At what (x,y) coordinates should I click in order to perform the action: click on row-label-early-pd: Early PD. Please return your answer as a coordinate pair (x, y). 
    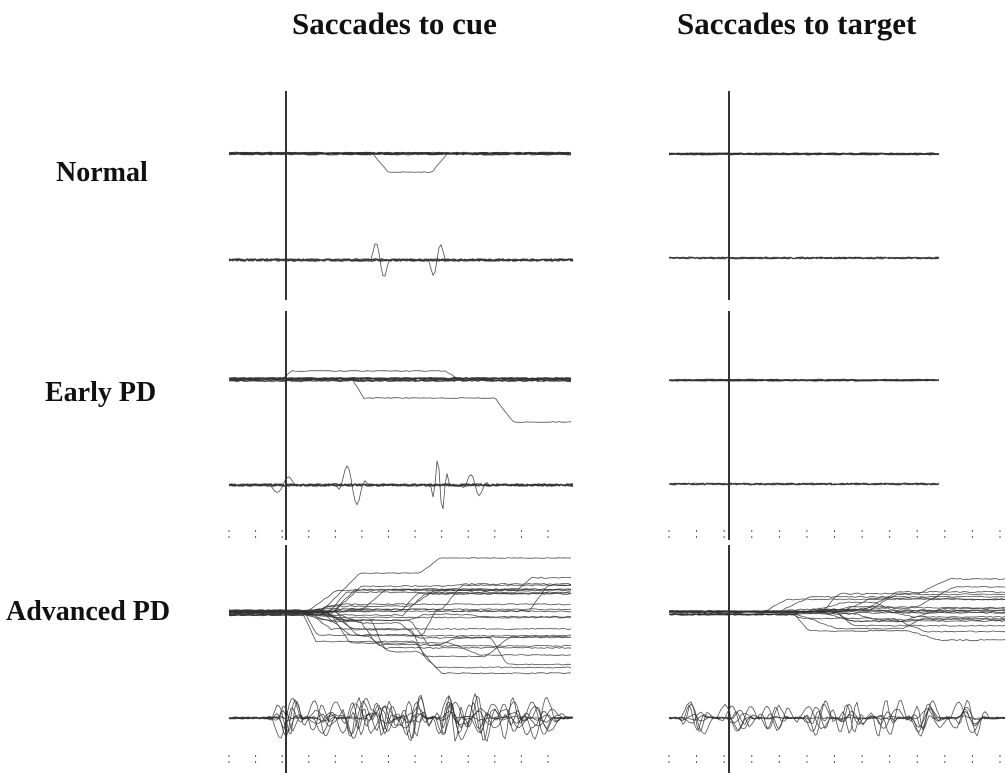
    Looking at the image, I should click on (101, 392).